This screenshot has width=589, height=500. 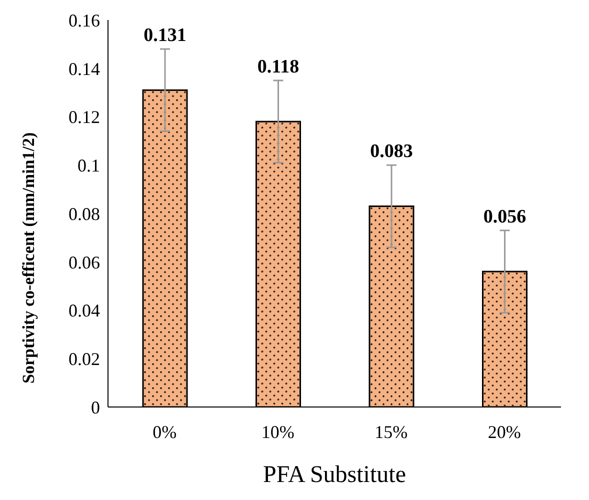 What do you see at coordinates (95, 407) in the screenshot?
I see `y-tick-label: 0` at bounding box center [95, 407].